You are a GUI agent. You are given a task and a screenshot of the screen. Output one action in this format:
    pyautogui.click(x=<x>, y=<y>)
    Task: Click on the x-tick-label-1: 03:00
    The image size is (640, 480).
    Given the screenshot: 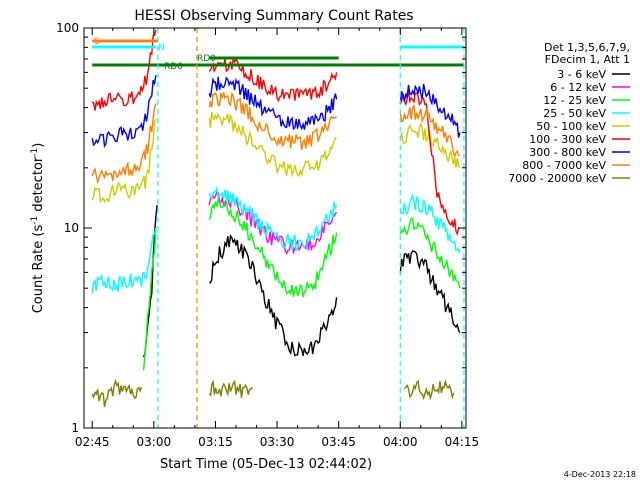 What is the action you would take?
    pyautogui.click(x=154, y=442)
    